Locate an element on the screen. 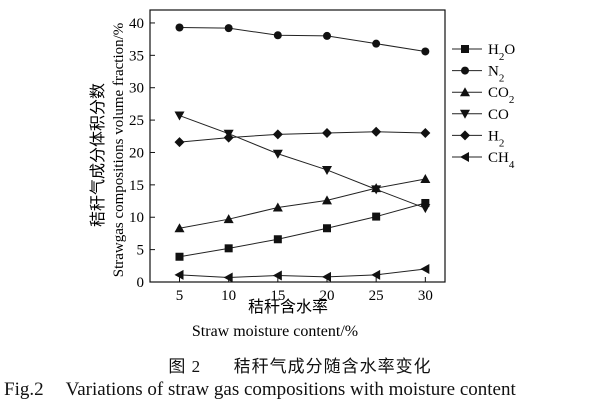 This screenshot has height=407, width=600. y-tick-label: 0 is located at coordinates (141, 283).